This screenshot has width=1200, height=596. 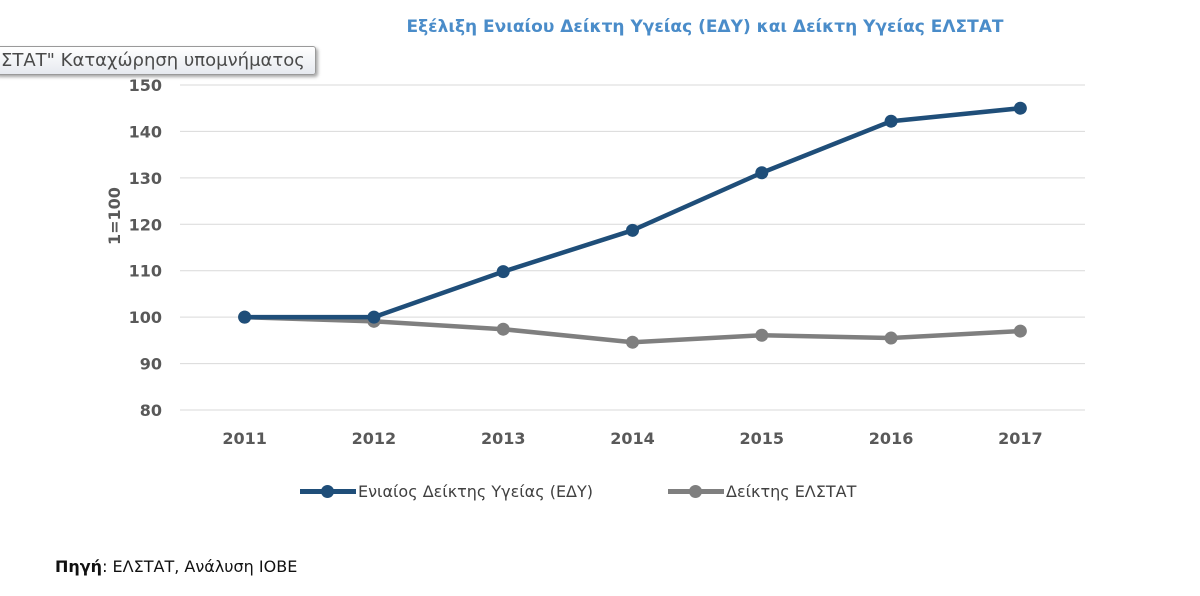 I want to click on legend-entry-tooltip: ΣΤΑΤ" Καταχώρηση υπομνήματος, so click(x=158, y=60).